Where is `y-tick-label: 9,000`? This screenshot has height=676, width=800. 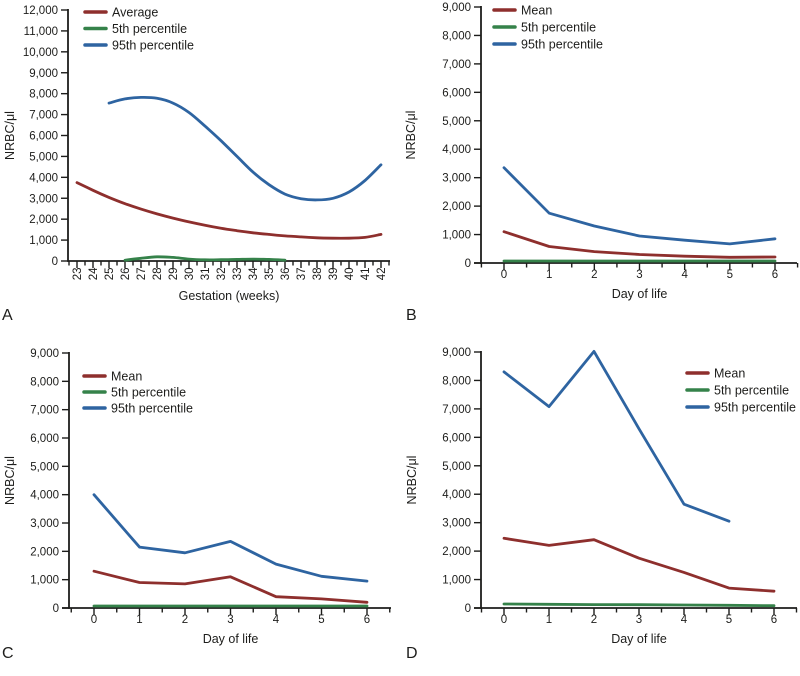 y-tick-label: 9,000 is located at coordinates (456, 353).